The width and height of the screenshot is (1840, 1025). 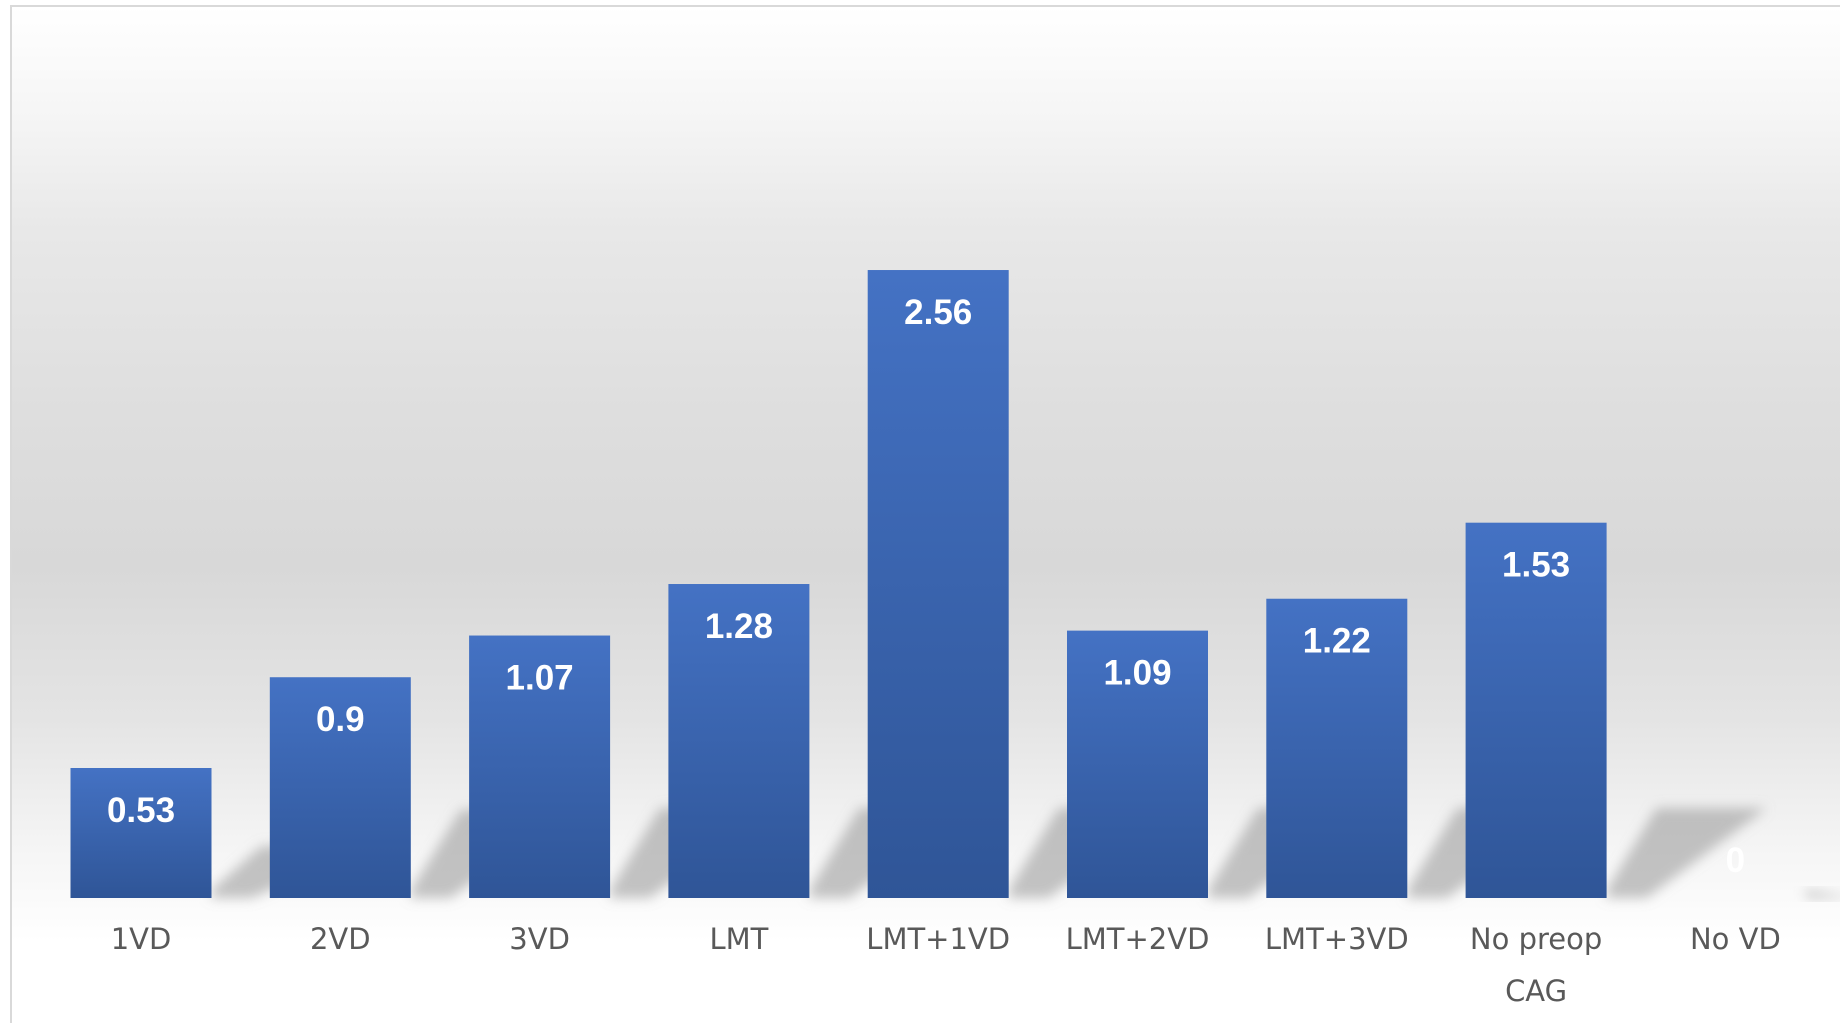 What do you see at coordinates (1735, 939) in the screenshot?
I see `category-label: No VD` at bounding box center [1735, 939].